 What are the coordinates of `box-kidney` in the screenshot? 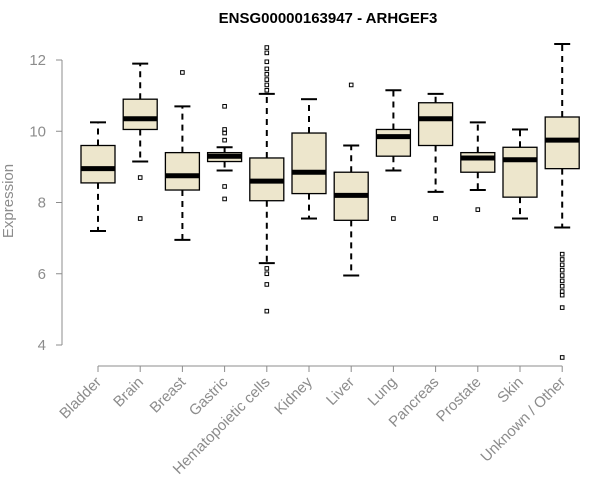 It's located at (309, 159).